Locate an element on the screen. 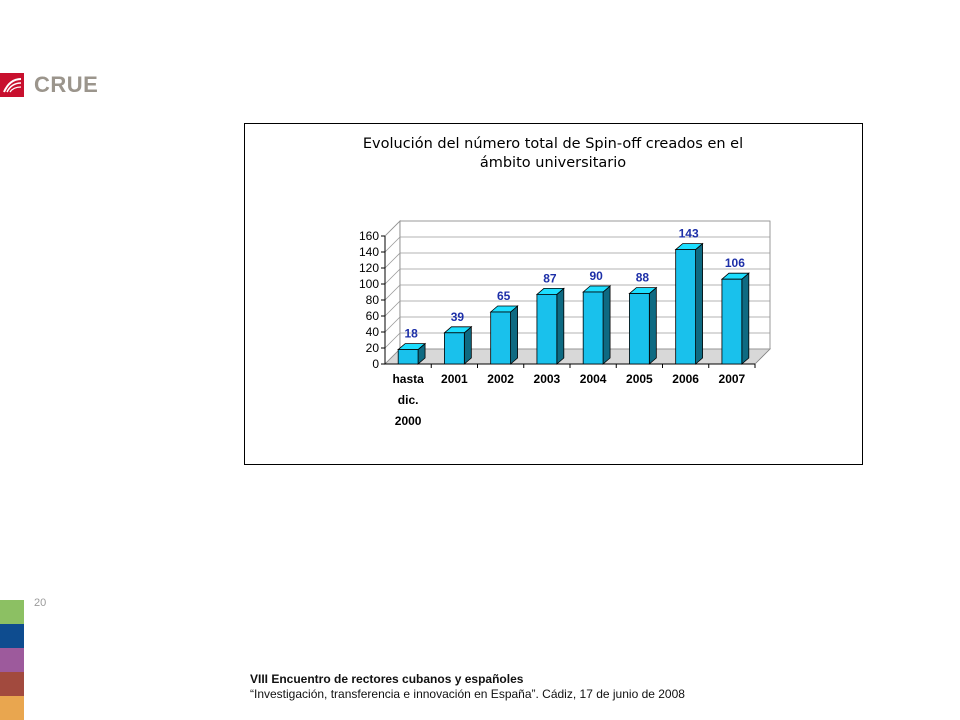 This screenshot has width=960, height=720. x-tick-label: 2003 is located at coordinates (547, 379).